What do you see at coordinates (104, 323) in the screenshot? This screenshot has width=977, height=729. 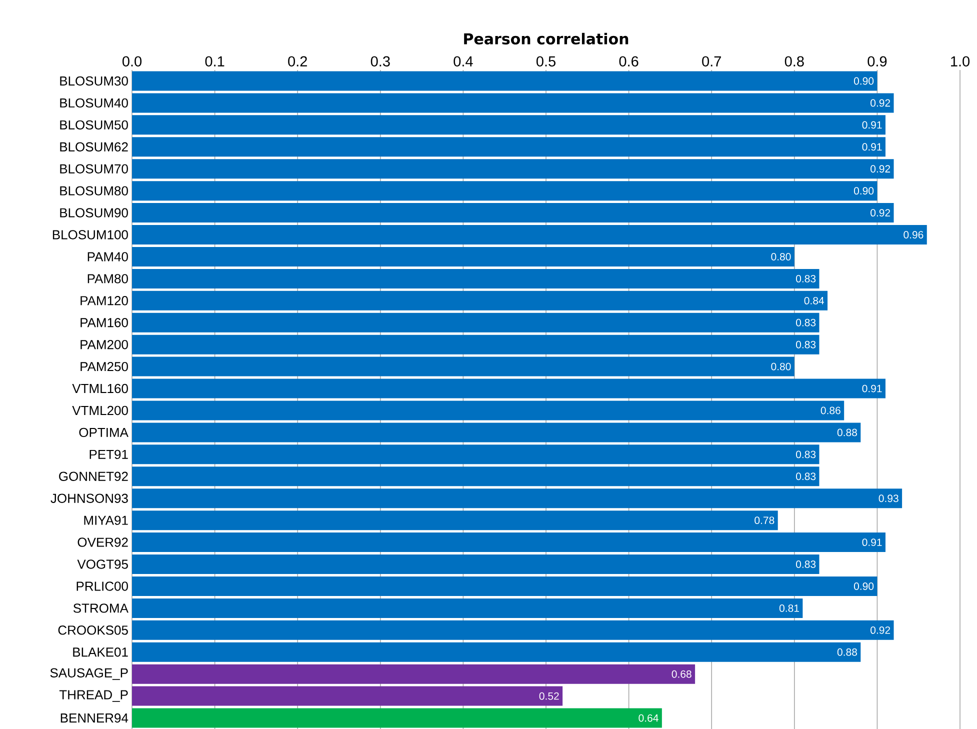 I see `y-tick-label: PAM160` at bounding box center [104, 323].